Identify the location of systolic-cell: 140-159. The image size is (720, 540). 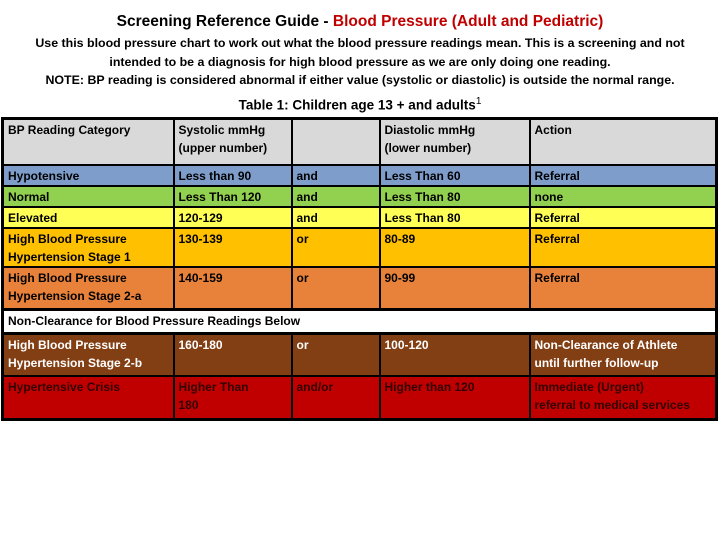
(232, 288).